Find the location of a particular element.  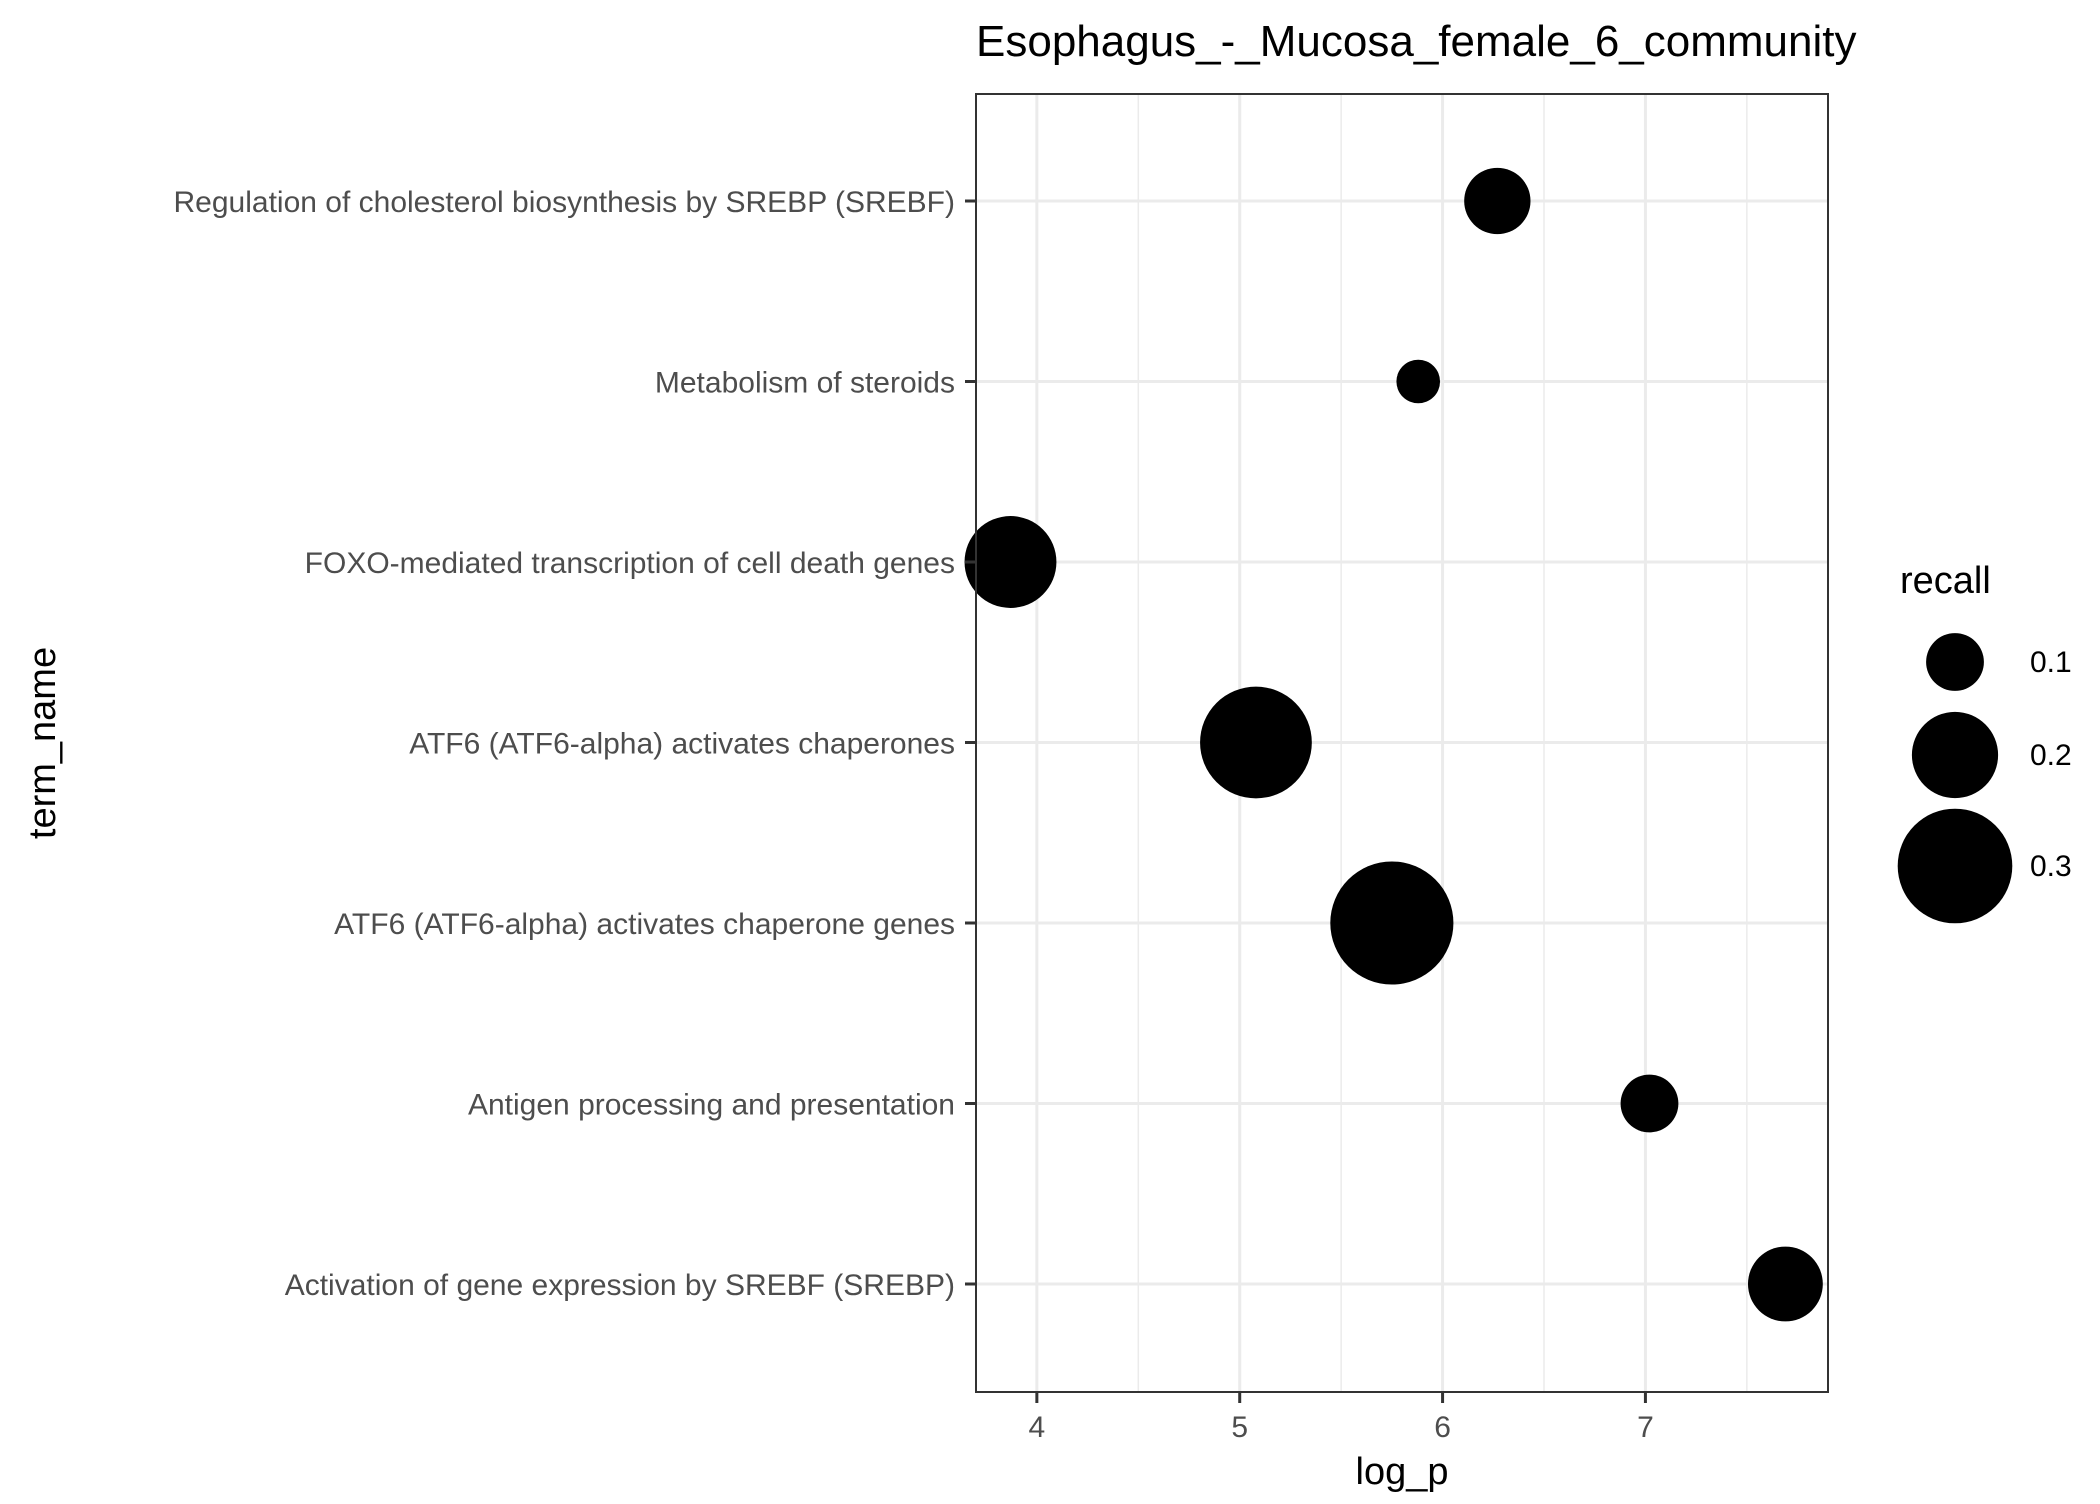

chart-title: Esophagus_-_Mucosa_female_6_community is located at coordinates (1416, 41).